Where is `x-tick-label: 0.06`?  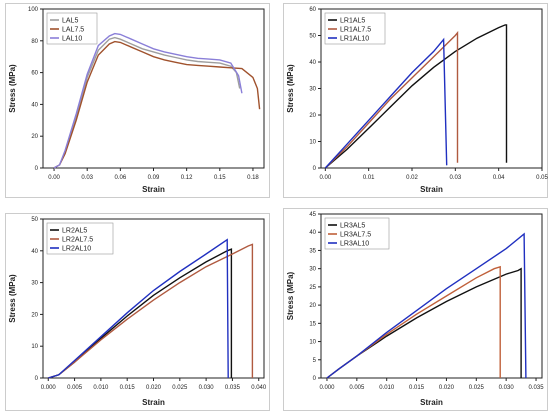
x-tick-label: 0.06 is located at coordinates (121, 178).